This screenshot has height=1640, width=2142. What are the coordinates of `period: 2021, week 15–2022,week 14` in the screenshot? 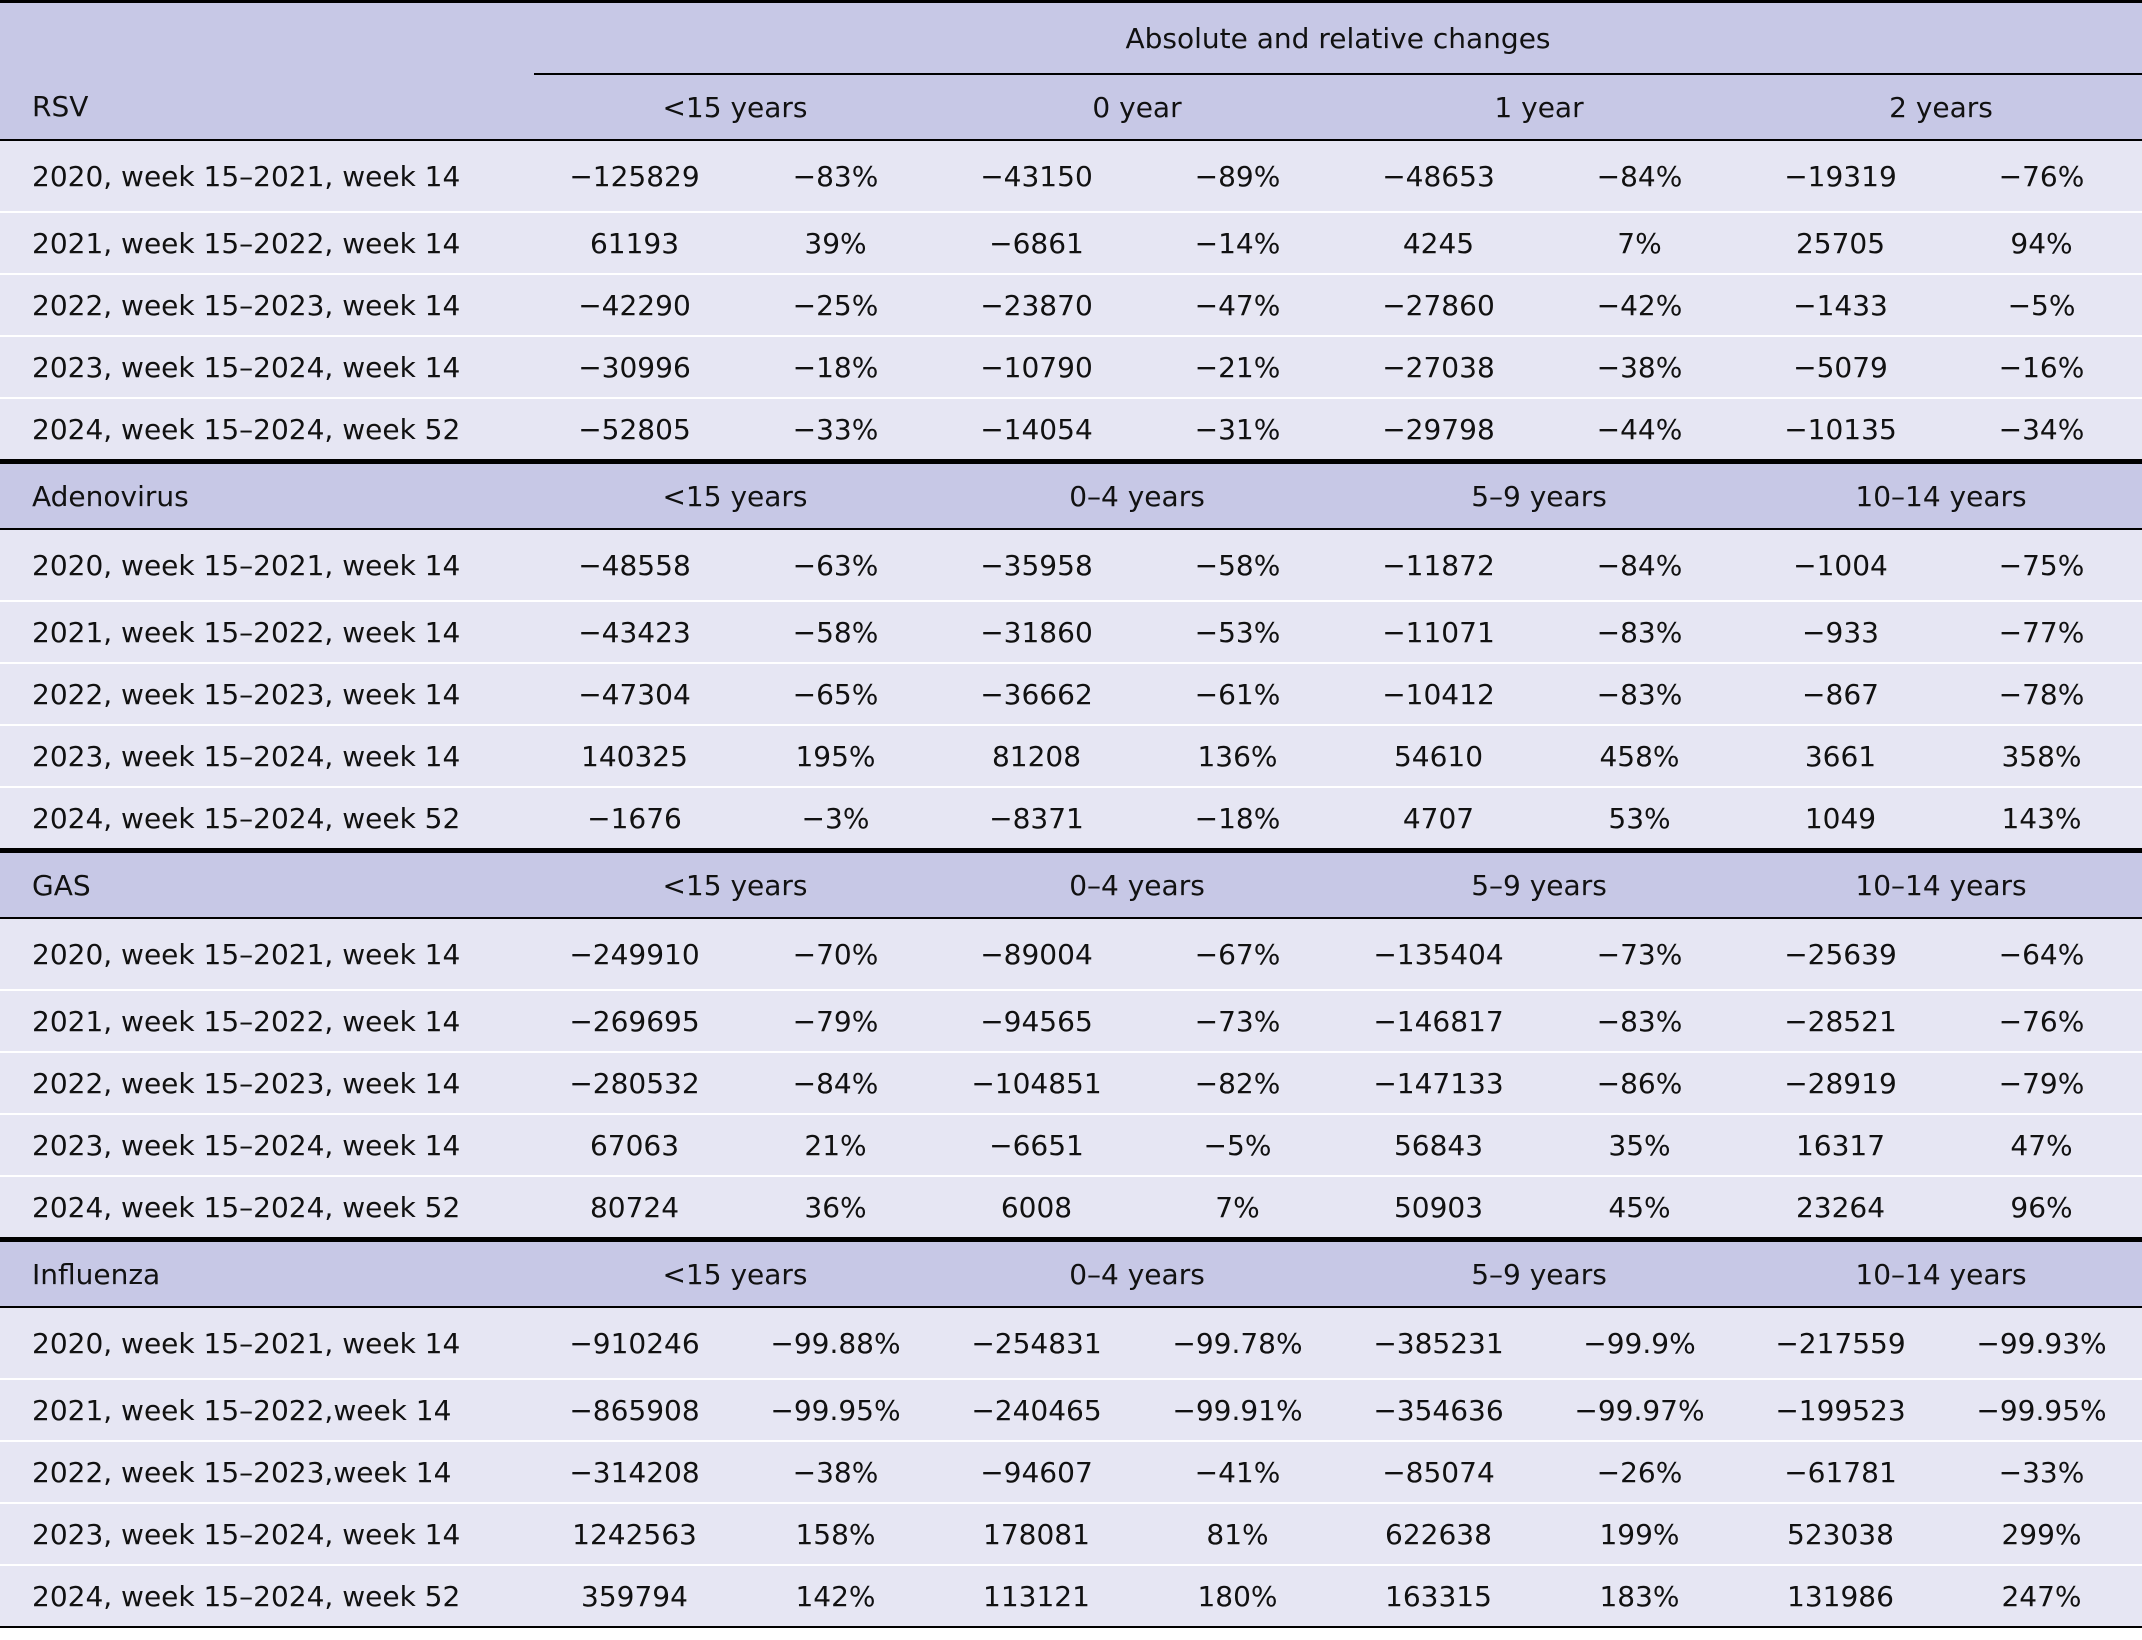 It's located at (267, 1409).